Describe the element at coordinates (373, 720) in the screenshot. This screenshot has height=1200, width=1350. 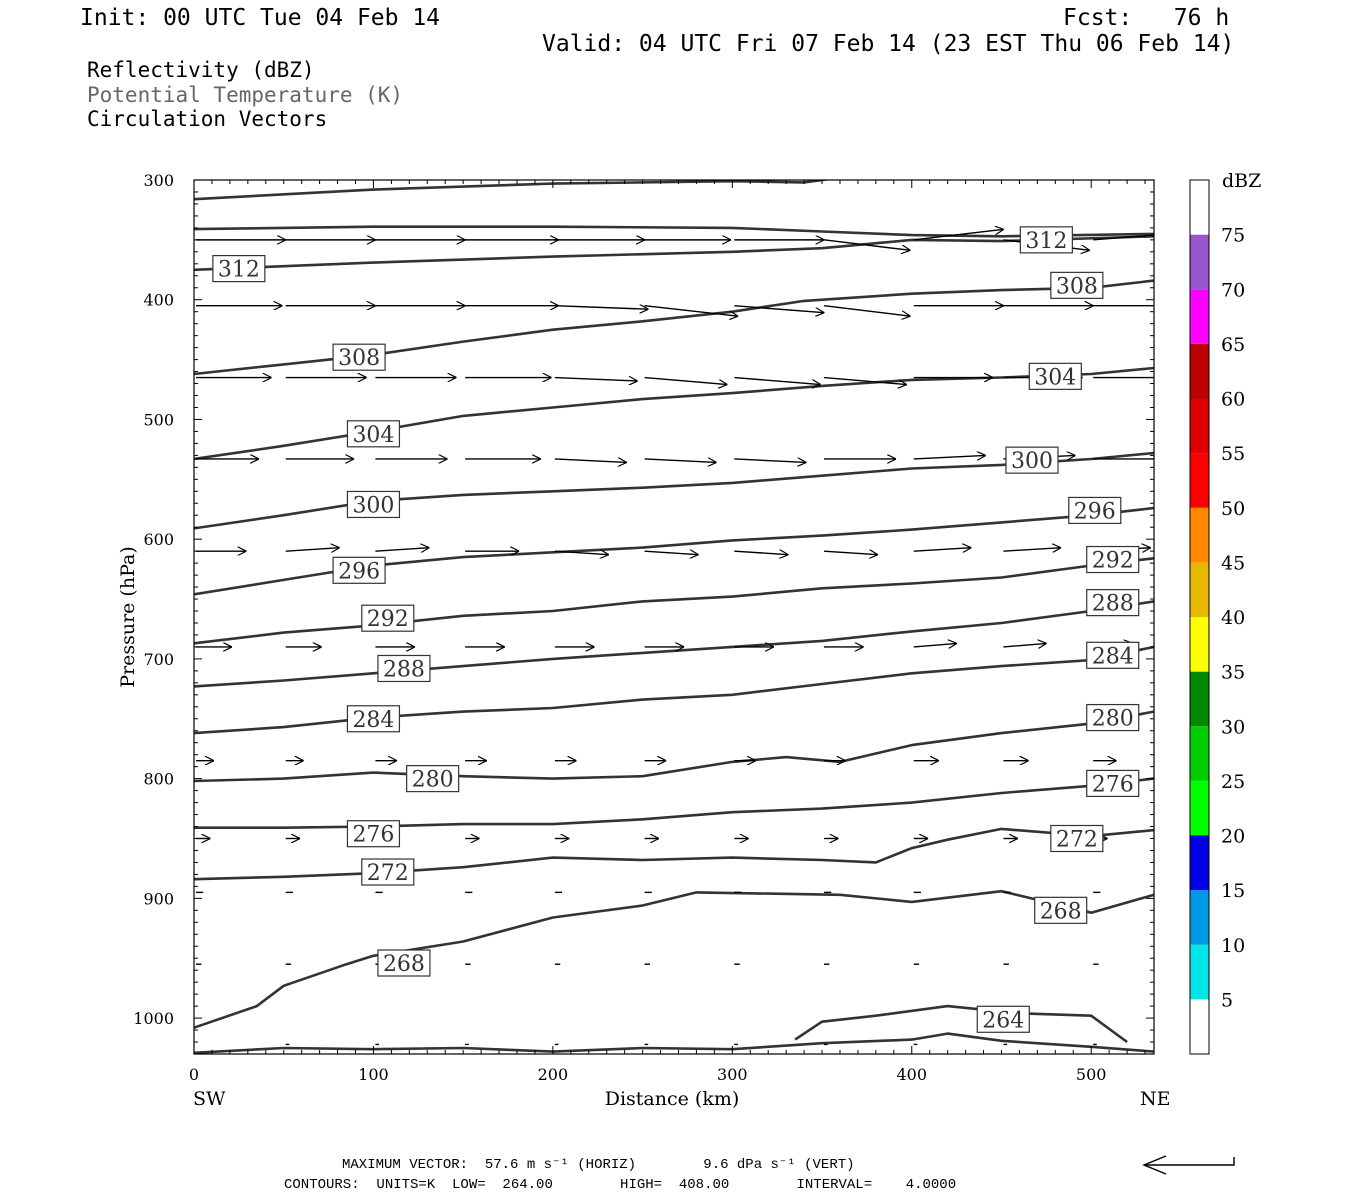
I see `contour-label: 284` at that location.